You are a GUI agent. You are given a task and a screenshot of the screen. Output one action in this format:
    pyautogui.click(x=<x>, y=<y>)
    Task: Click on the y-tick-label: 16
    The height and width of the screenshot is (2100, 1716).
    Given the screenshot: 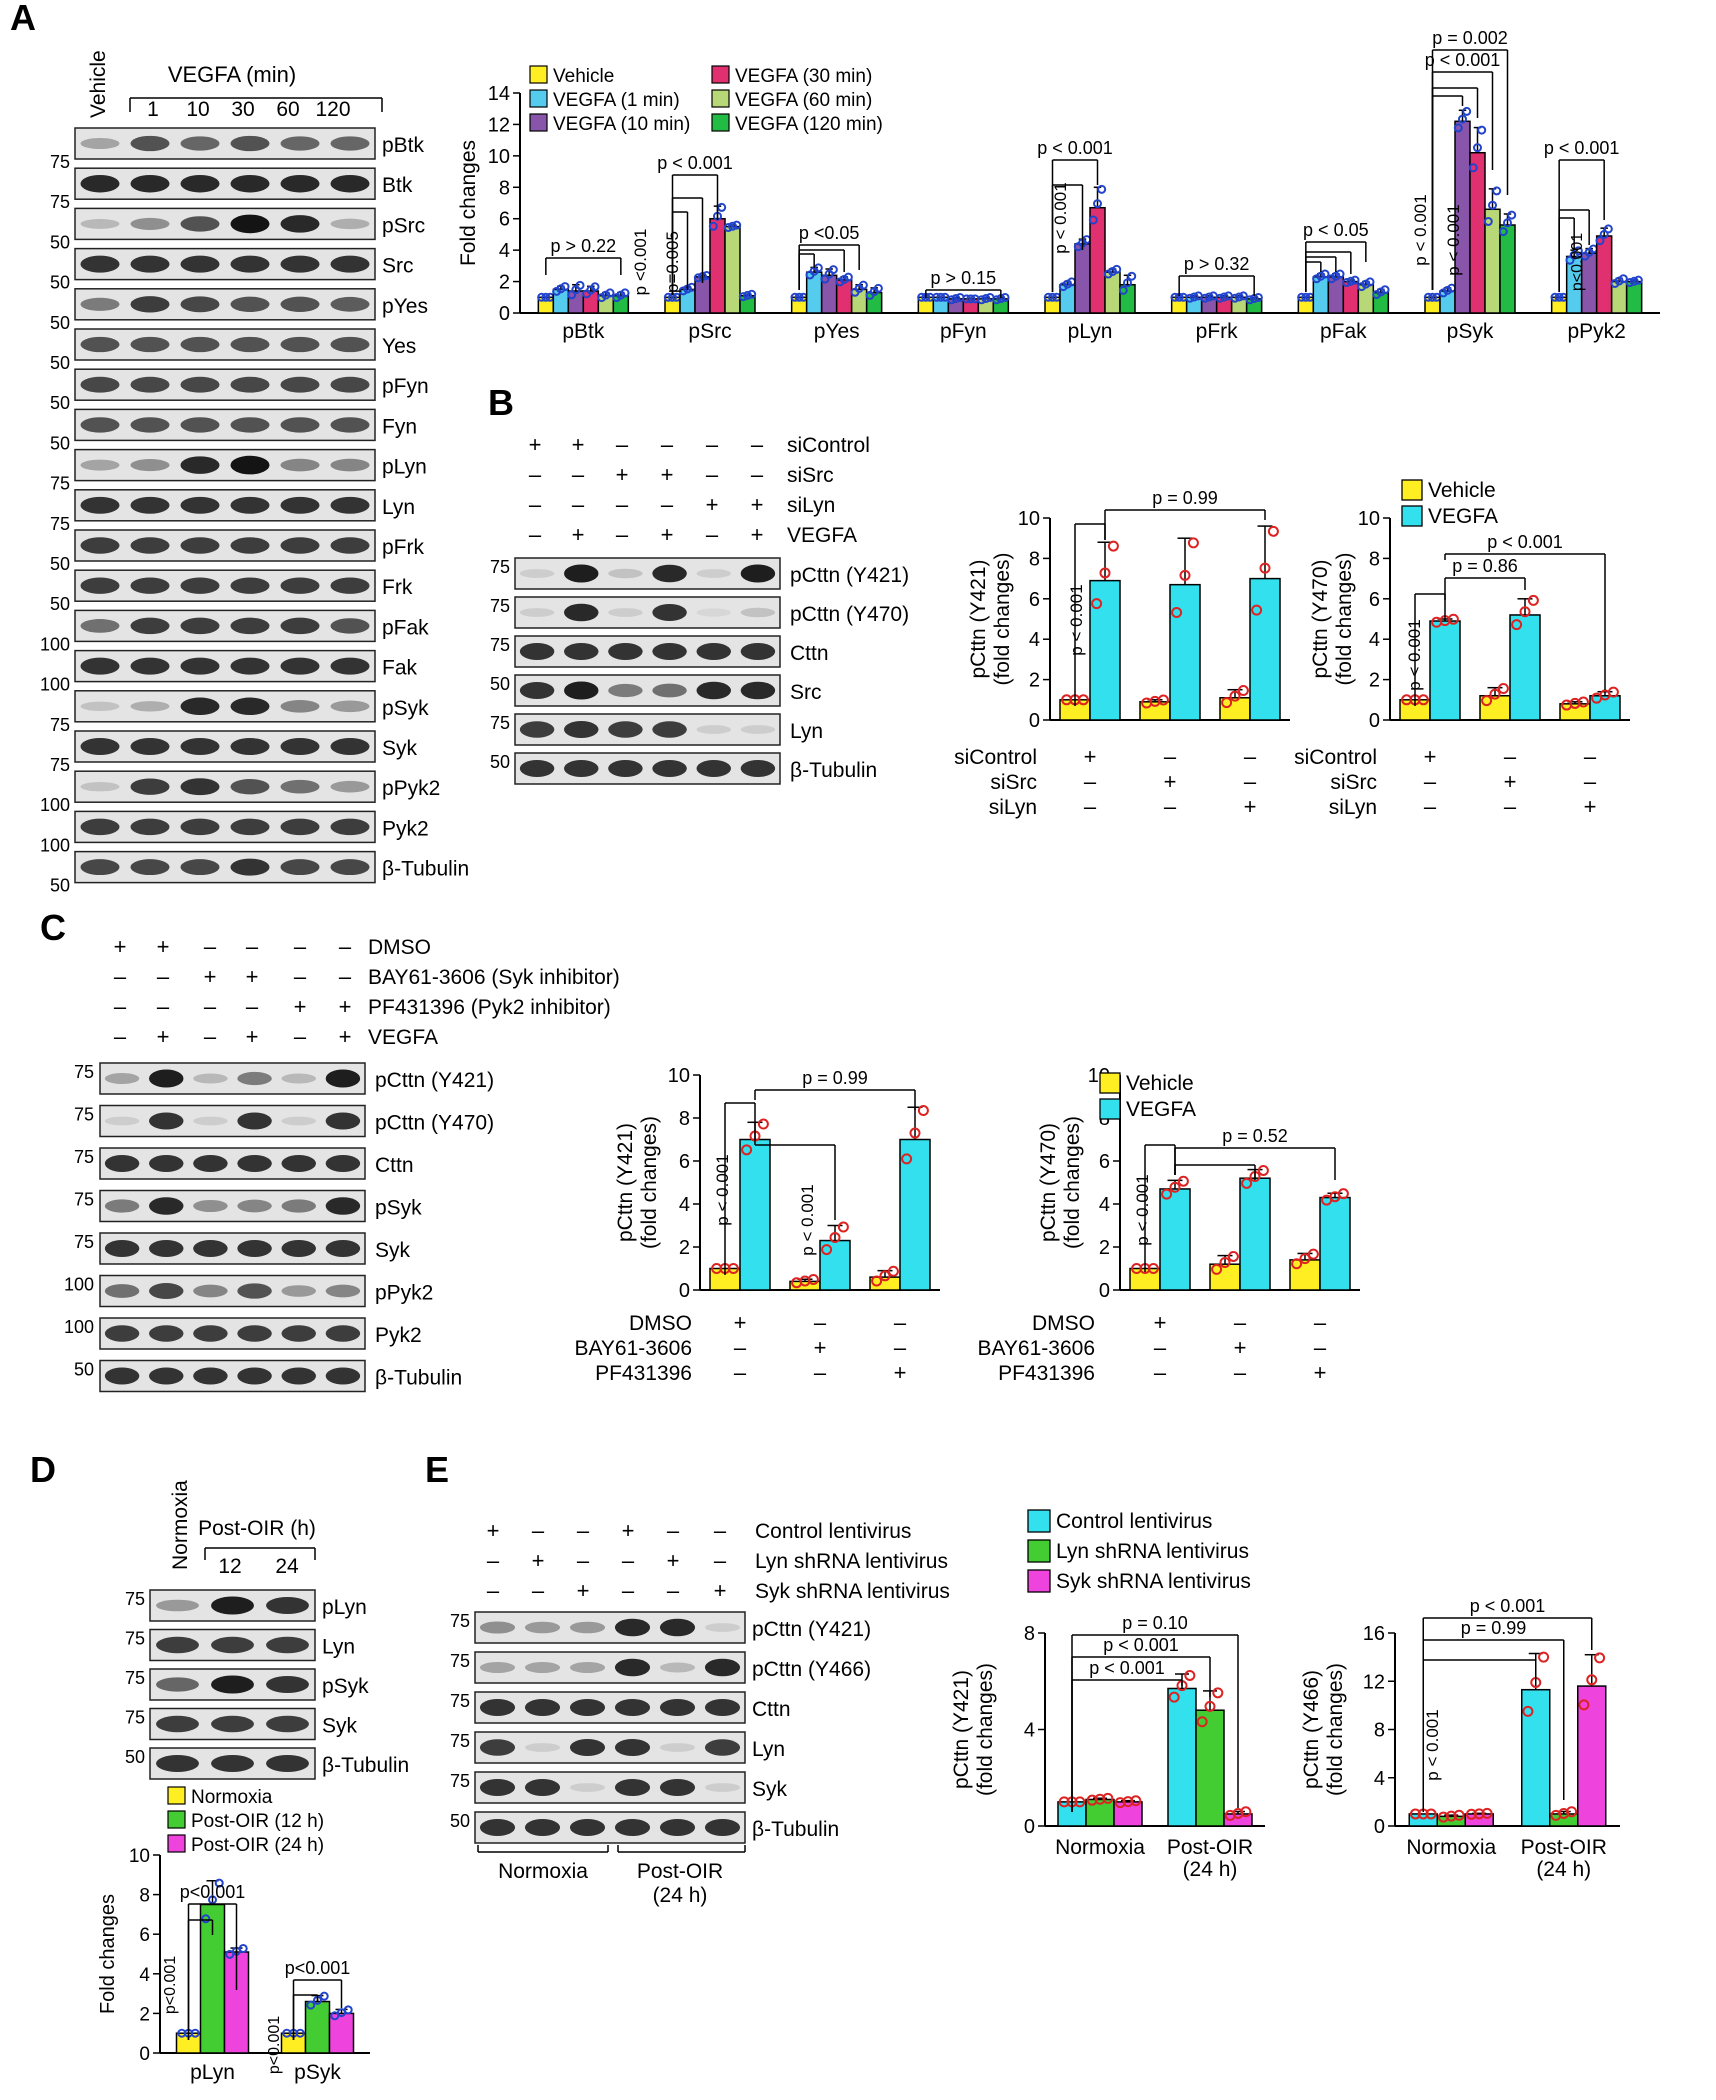 What is the action you would take?
    pyautogui.click(x=1374, y=1634)
    